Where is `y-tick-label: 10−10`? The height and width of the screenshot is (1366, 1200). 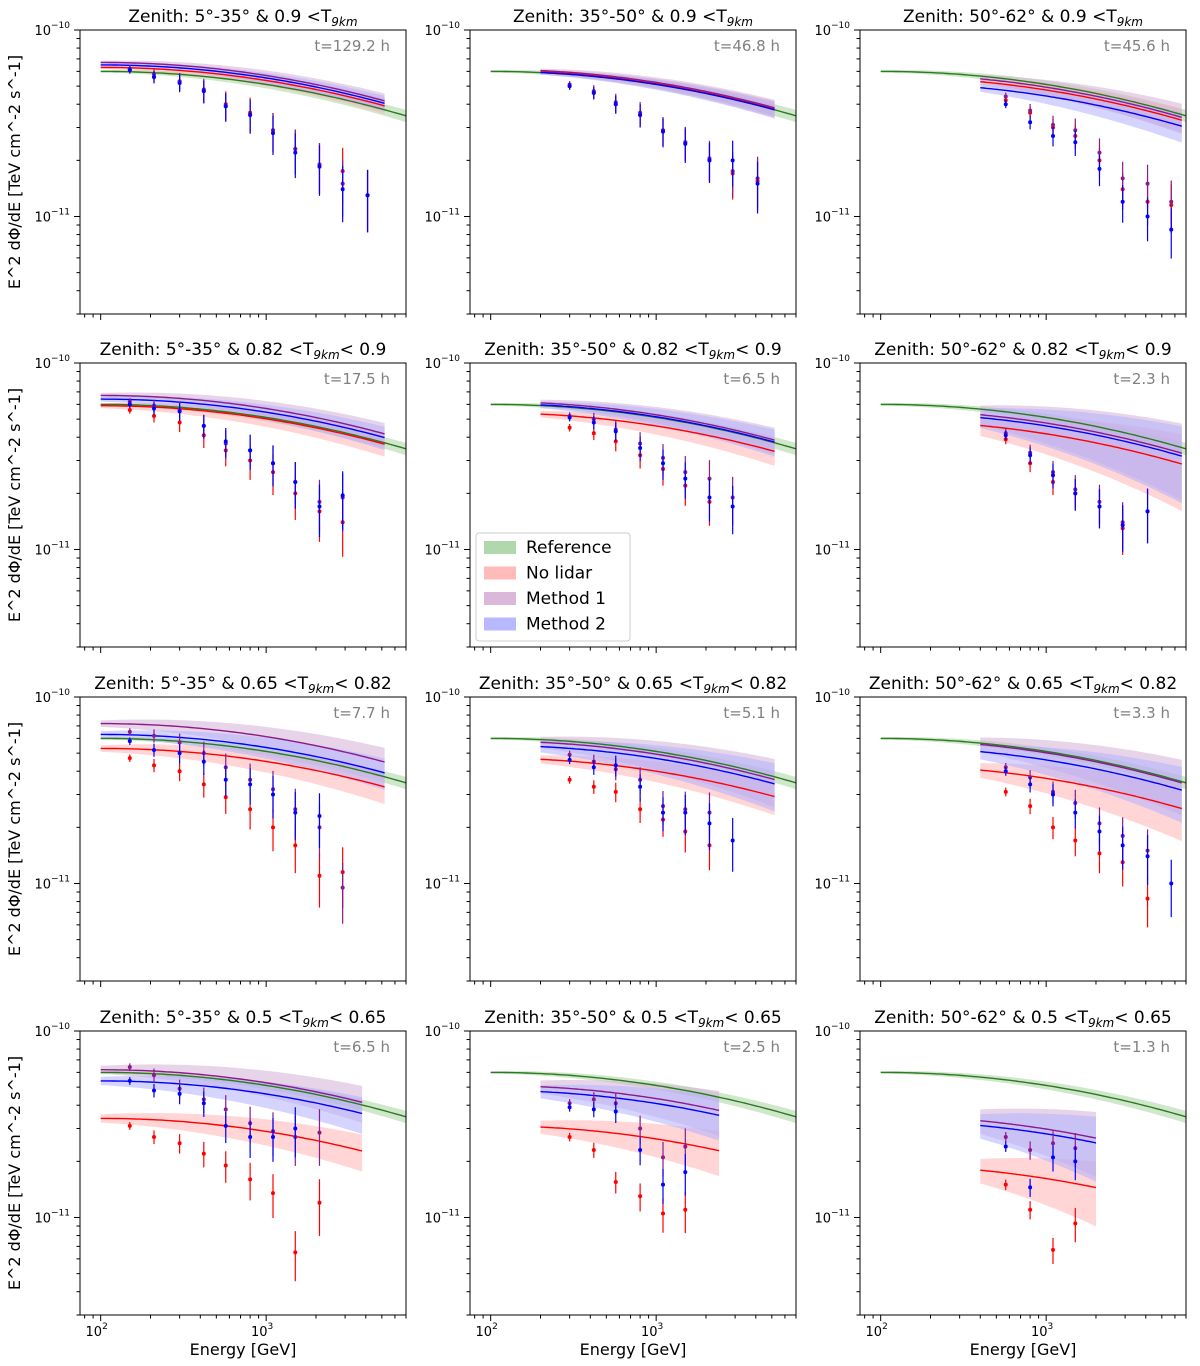
y-tick-label: 10−10 is located at coordinates (832, 30).